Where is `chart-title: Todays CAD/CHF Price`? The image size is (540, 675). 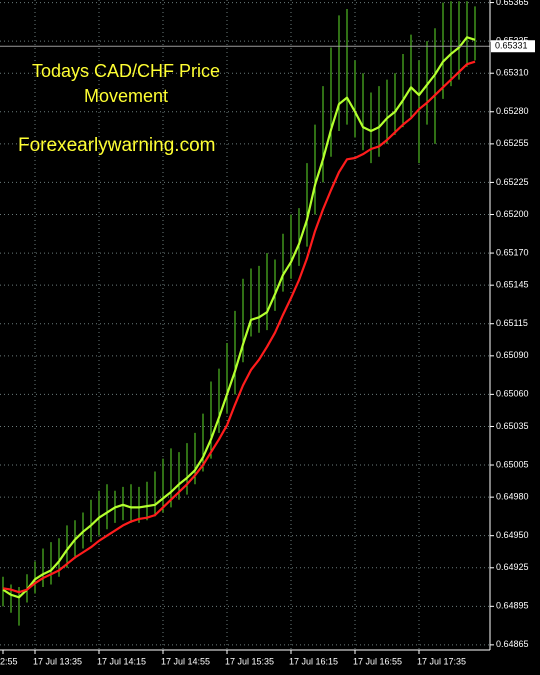
chart-title: Todays CAD/CHF Price is located at coordinates (126, 71).